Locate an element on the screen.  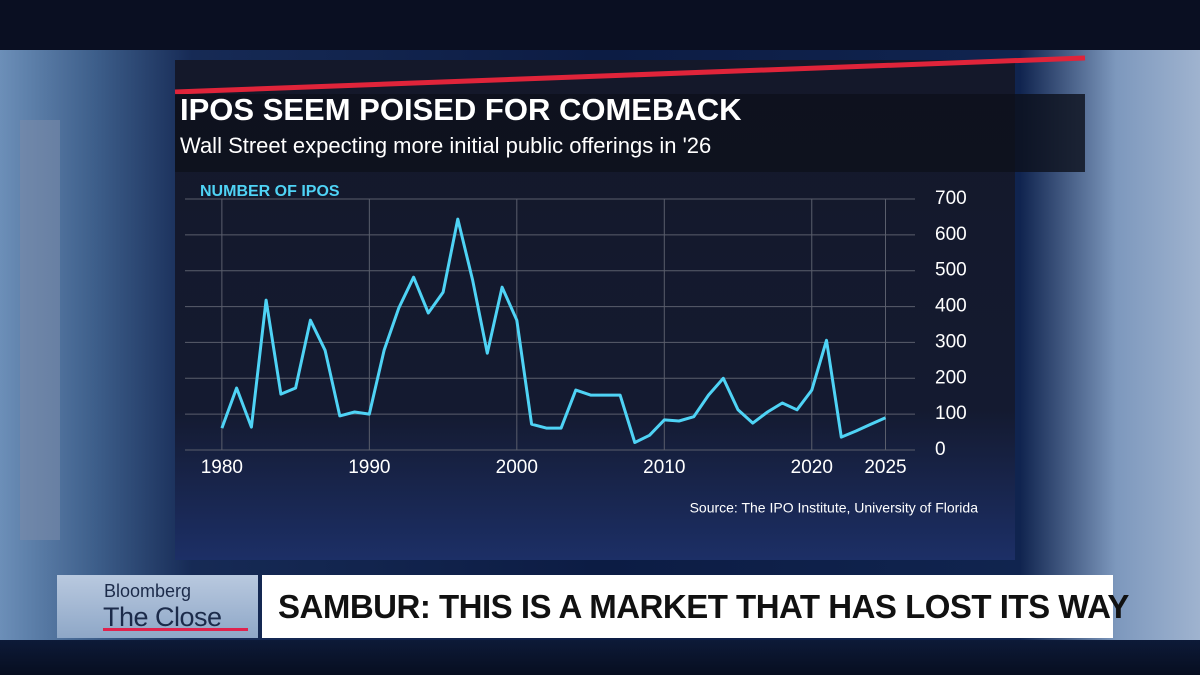
y-tick-label: 700 is located at coordinates (951, 198).